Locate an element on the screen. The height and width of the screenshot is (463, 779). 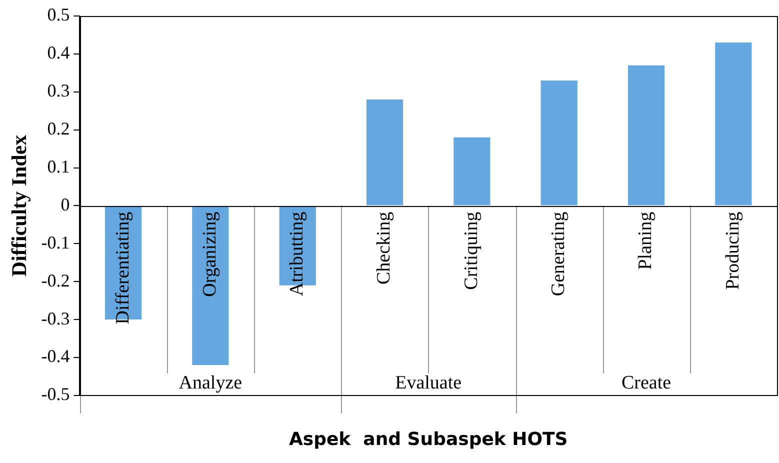
x-tick-label: Producing is located at coordinates (733, 250).